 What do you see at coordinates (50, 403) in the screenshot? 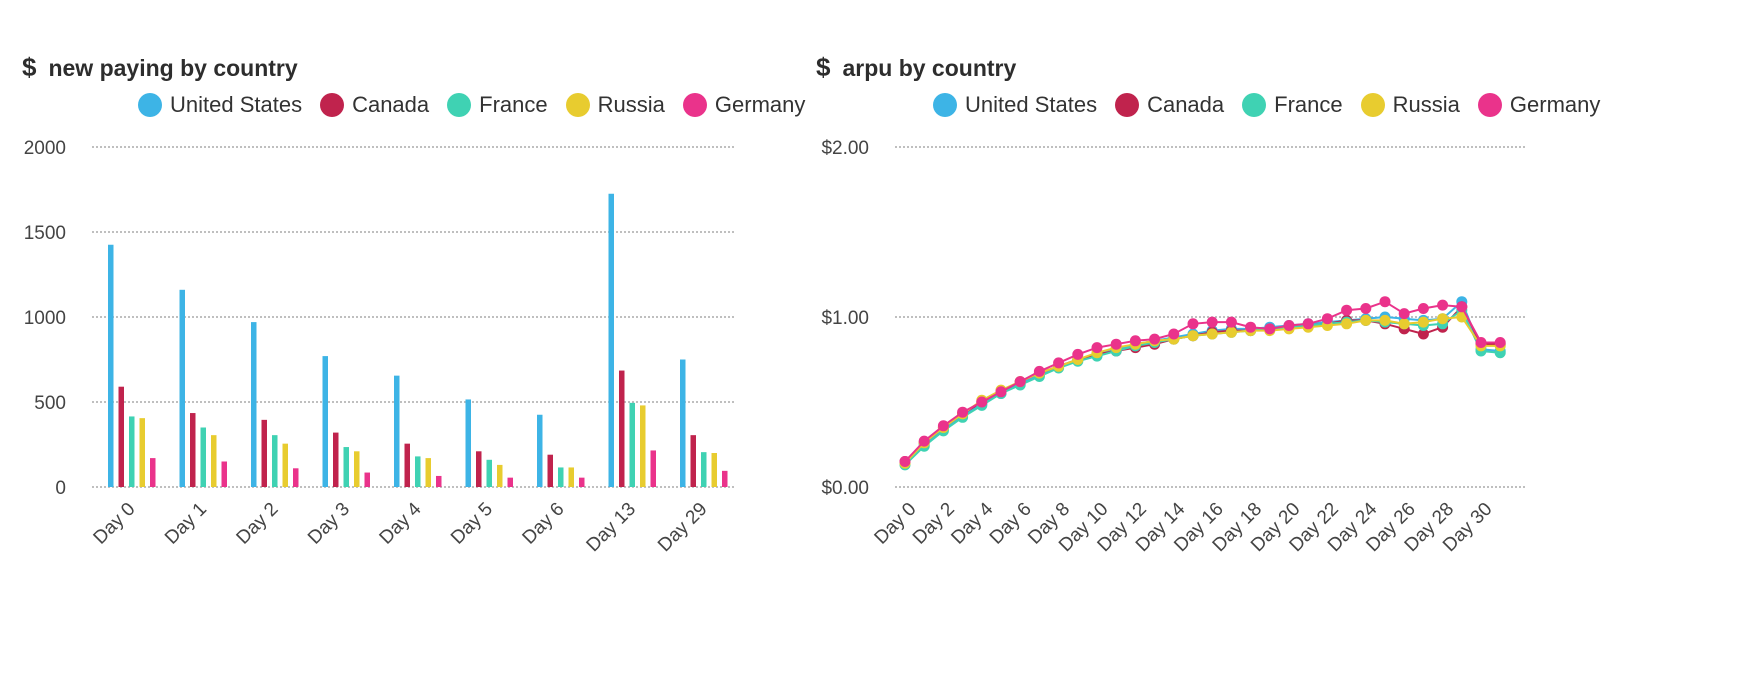
I see `y-tick-label: 500` at bounding box center [50, 403].